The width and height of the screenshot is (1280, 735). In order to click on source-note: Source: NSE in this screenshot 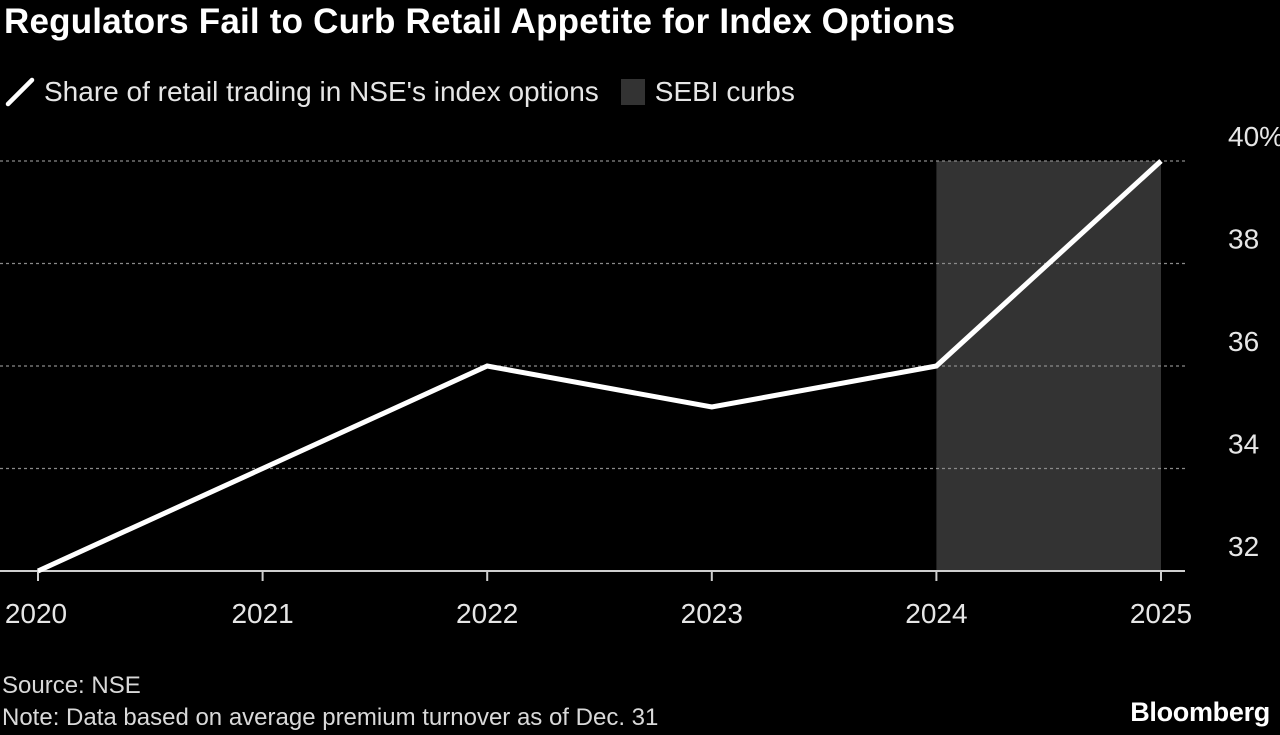, I will do `click(71, 685)`.